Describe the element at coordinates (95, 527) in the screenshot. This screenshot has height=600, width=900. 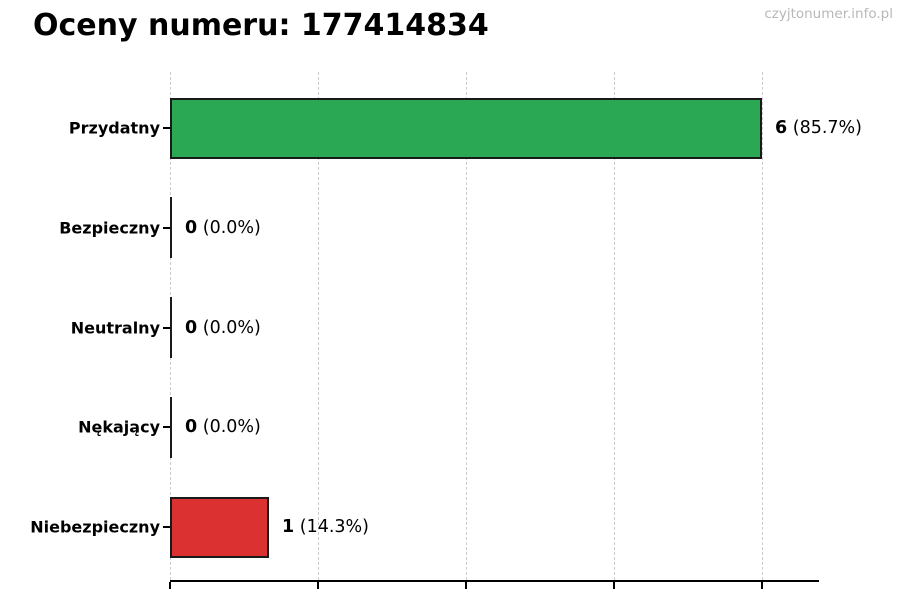
I see `category-label: Niebezpieczny` at that location.